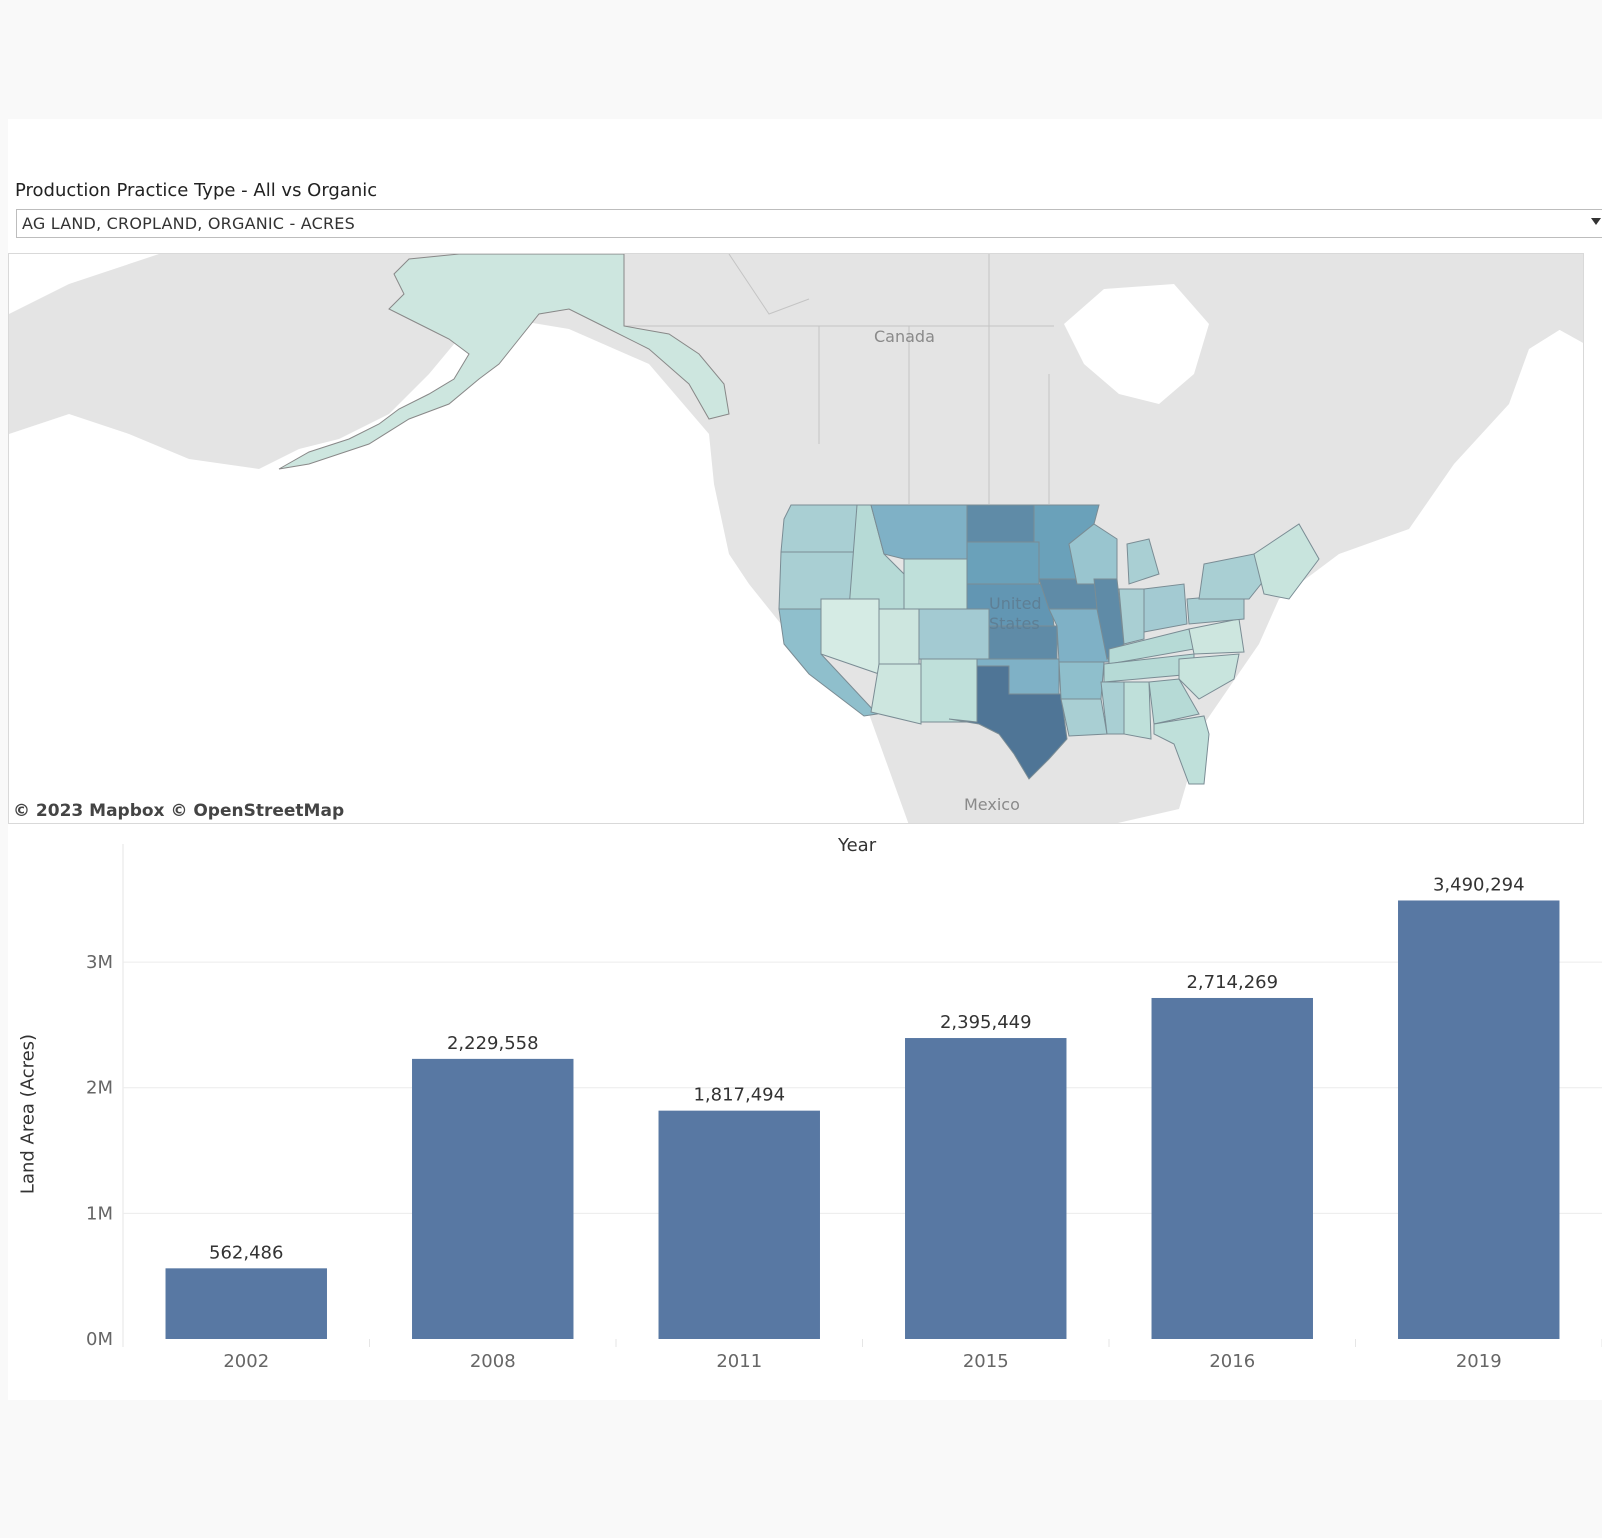 The image size is (1602, 1538). I want to click on map-attribution: © 2023 Mapbox © OpenStreetMap, so click(179, 811).